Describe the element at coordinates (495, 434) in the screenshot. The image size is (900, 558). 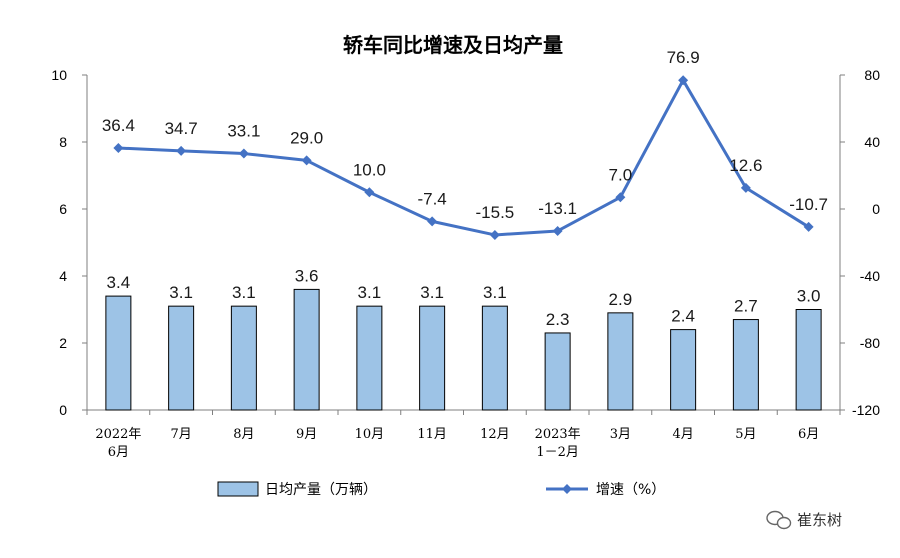
I see `x-tick-label: 12月` at that location.